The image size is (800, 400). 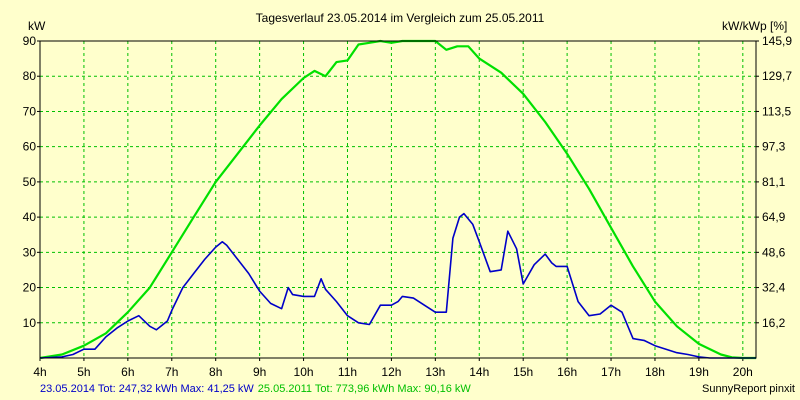 I want to click on y-tick-label-left: 40, so click(x=30, y=217).